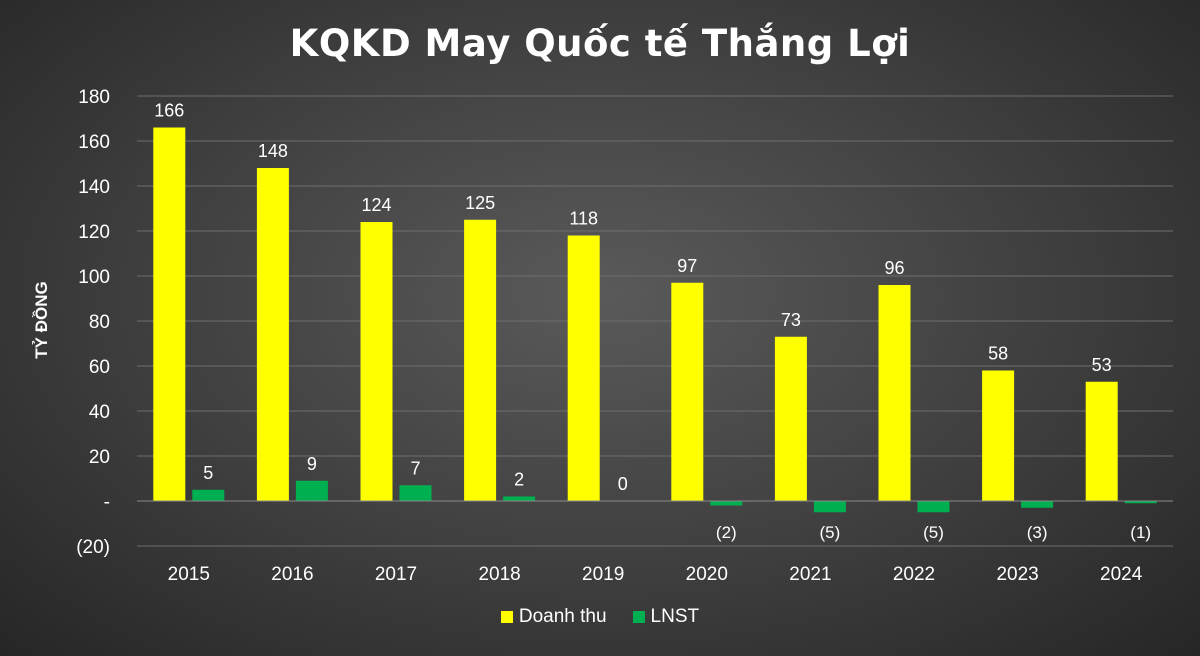 This screenshot has width=1200, height=656. I want to click on x-tick-label-2023: 2023, so click(1017, 574).